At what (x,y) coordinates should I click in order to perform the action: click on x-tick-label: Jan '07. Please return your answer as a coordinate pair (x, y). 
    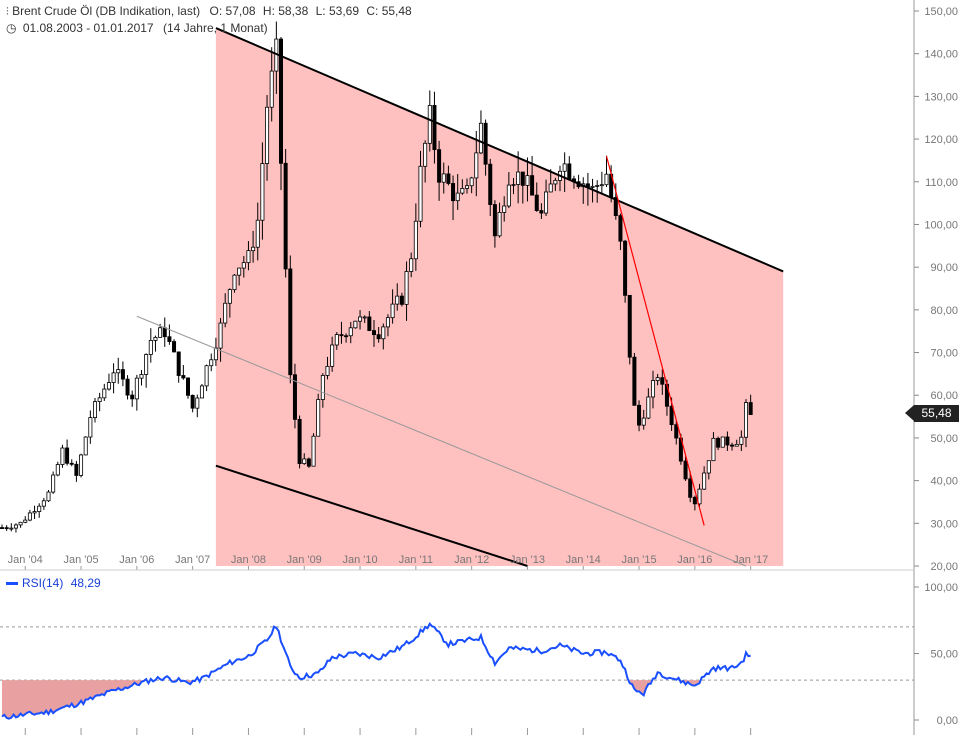
    Looking at the image, I should click on (192, 560).